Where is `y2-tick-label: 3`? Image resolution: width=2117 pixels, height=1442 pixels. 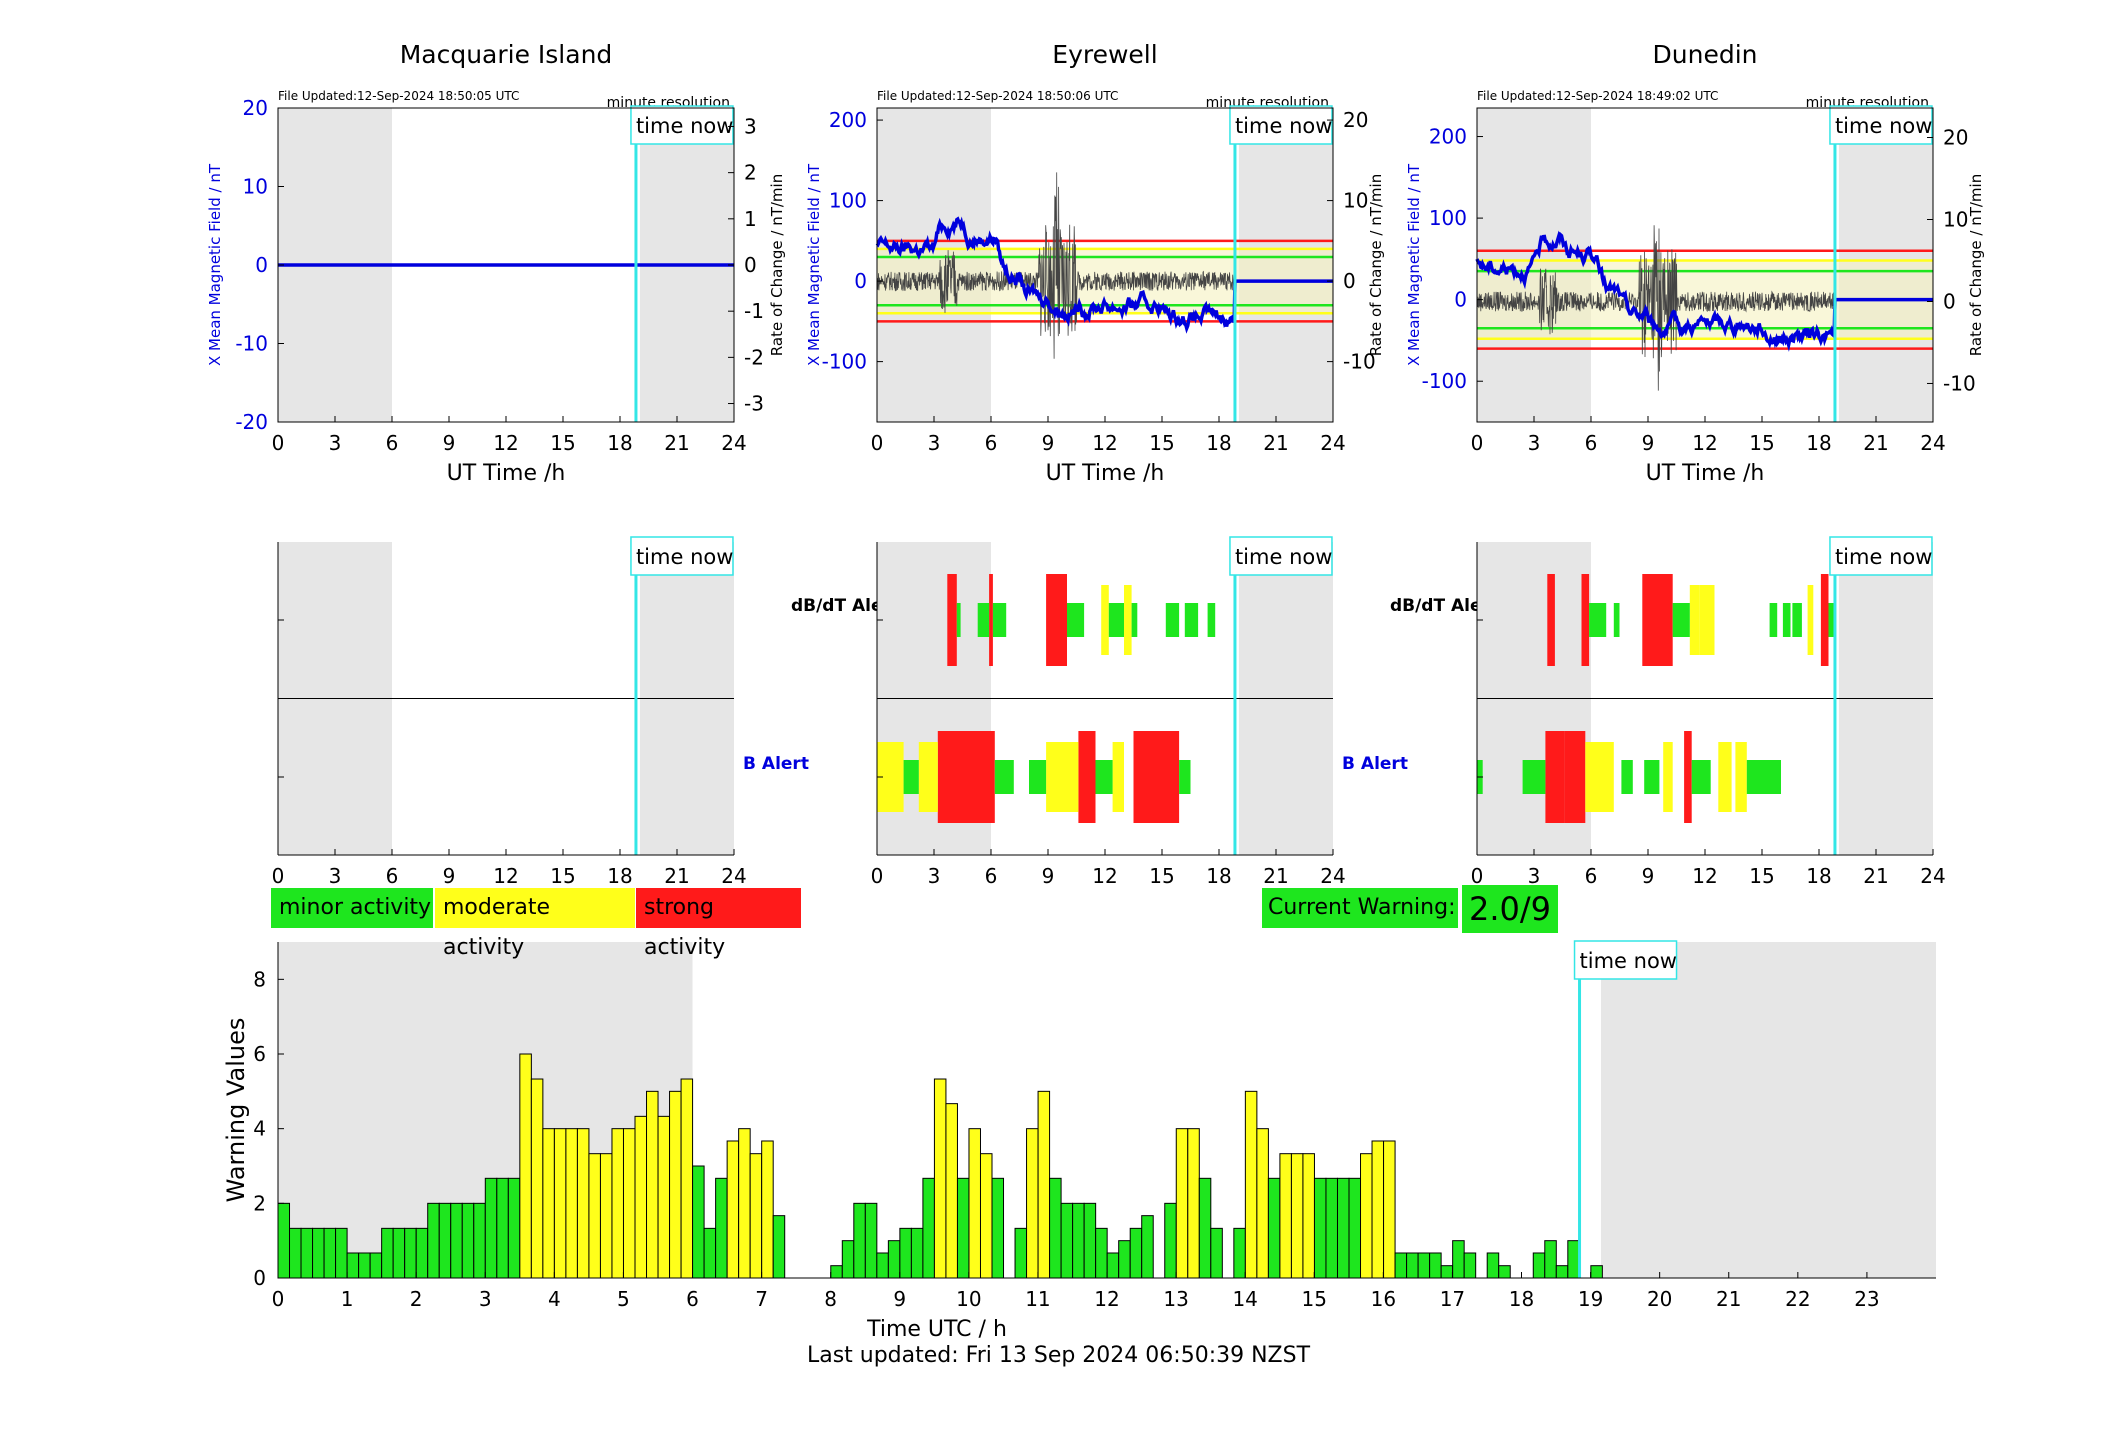 y2-tick-label: 3 is located at coordinates (750, 126).